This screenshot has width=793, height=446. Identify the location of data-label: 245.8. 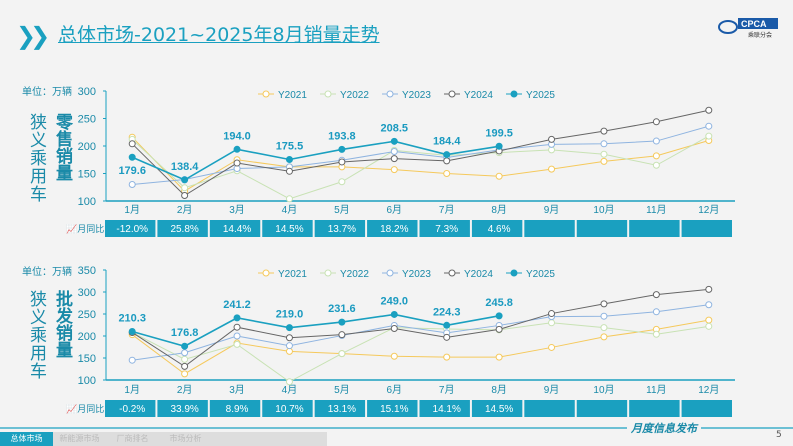
(499, 303).